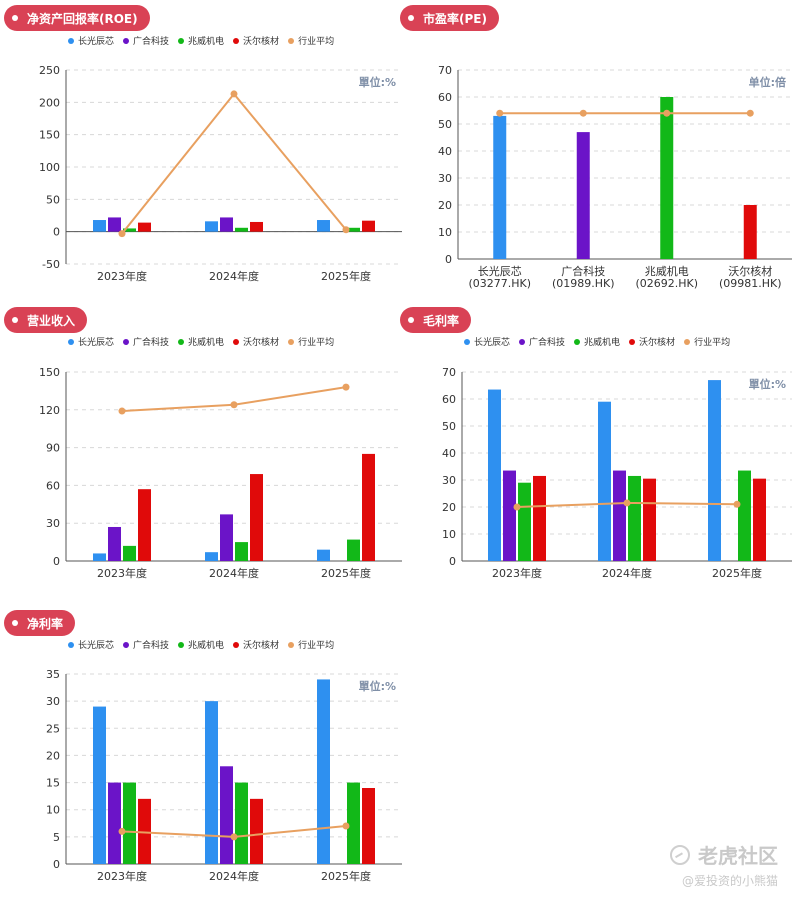 This screenshot has width=792, height=899. I want to click on net-margin-title-pill: 净利率, so click(40, 623).